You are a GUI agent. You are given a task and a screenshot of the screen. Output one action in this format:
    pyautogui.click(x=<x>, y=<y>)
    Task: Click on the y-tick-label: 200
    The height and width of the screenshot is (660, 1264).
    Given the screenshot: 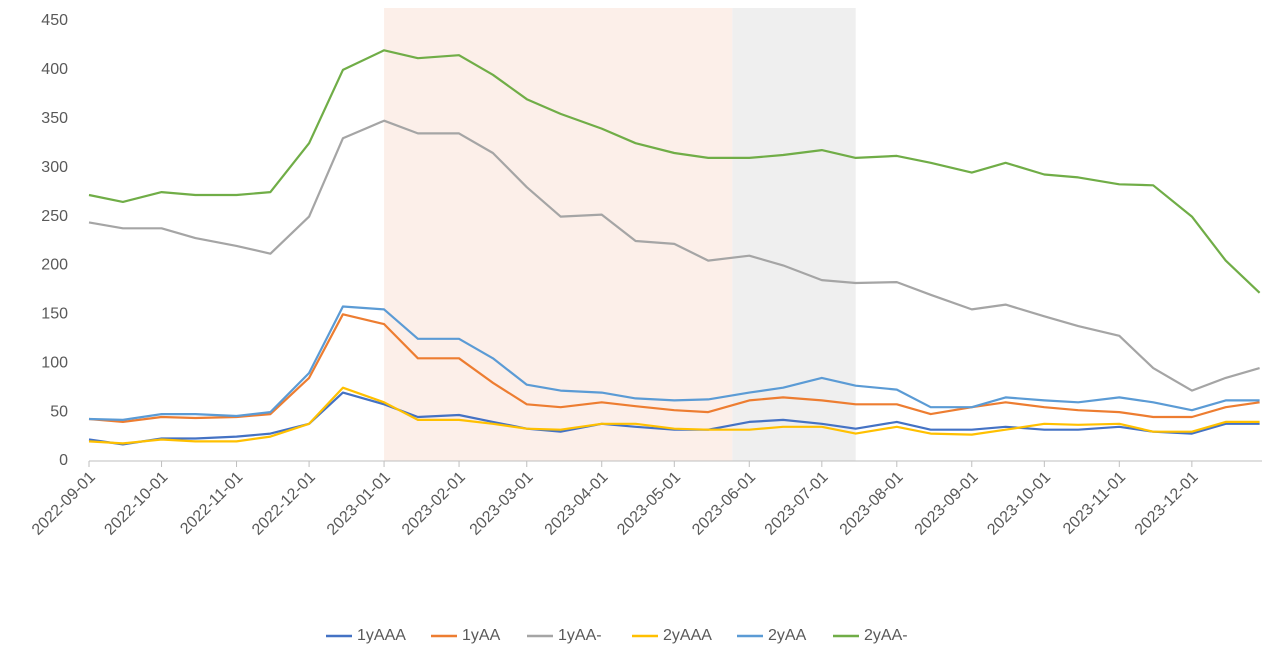 What is the action you would take?
    pyautogui.click(x=54, y=265)
    